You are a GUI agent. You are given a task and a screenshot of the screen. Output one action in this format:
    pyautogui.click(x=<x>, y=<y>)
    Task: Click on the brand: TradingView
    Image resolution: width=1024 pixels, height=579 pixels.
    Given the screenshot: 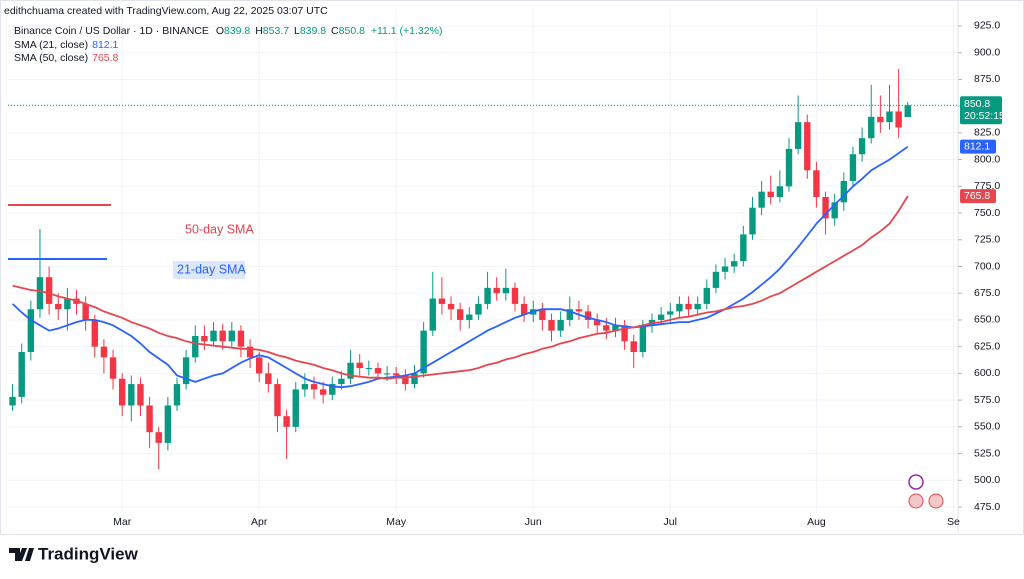 What is the action you would take?
    pyautogui.click(x=88, y=553)
    